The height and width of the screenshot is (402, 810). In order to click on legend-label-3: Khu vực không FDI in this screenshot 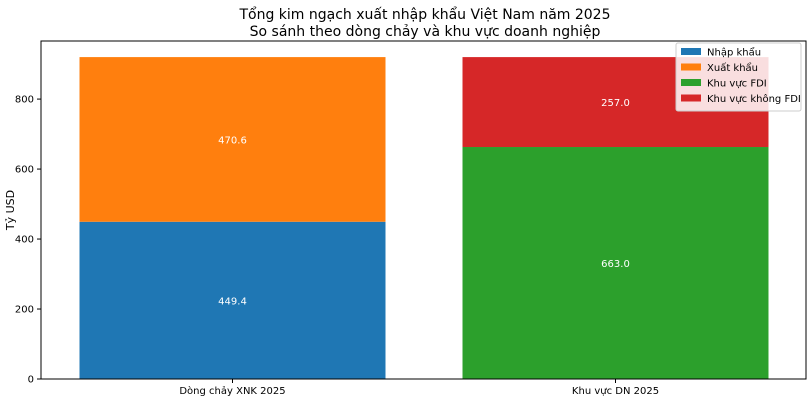, I will do `click(754, 99)`.